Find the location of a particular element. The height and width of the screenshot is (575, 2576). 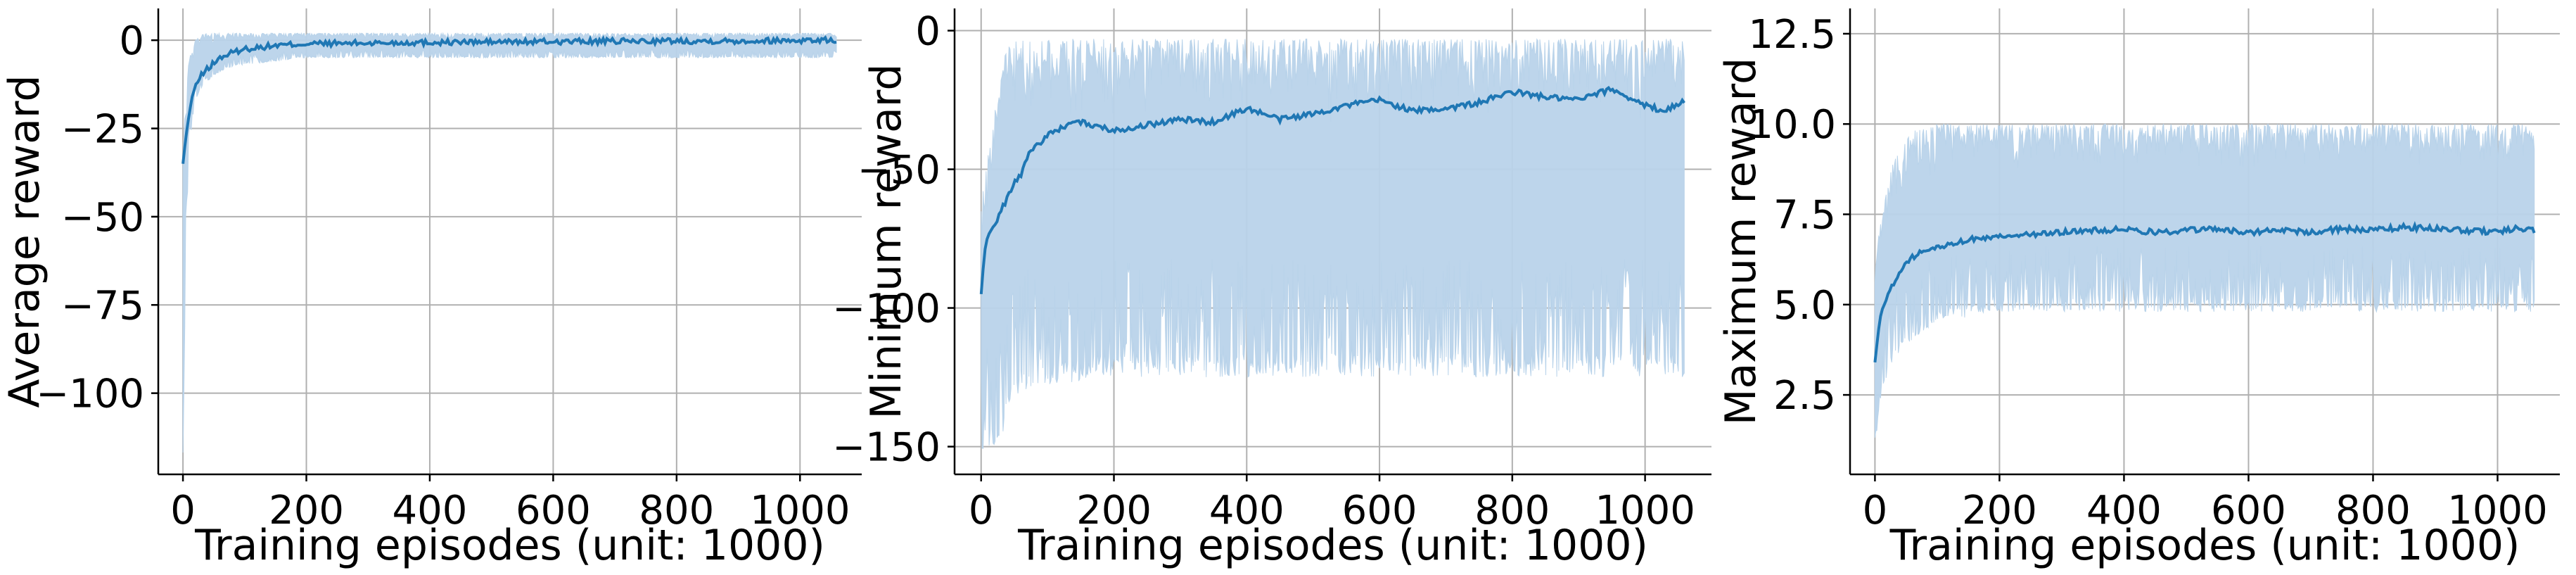

y-tick-label: 5.0 is located at coordinates (1804, 306).